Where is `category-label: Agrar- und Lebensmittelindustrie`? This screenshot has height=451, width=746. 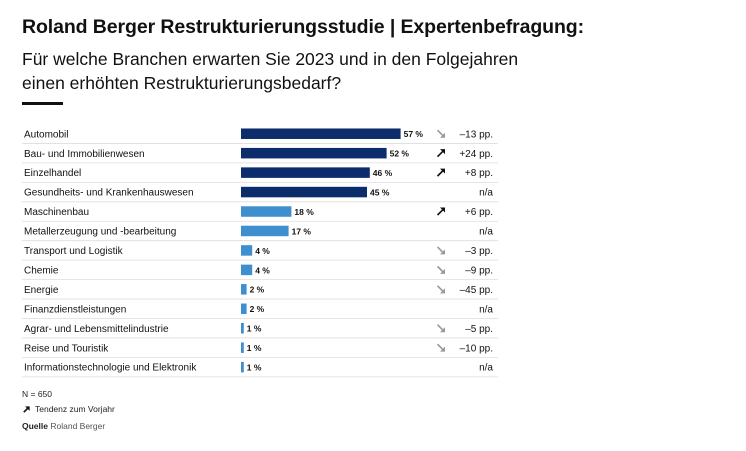
category-label: Agrar- und Lebensmittelindustrie is located at coordinates (96, 329).